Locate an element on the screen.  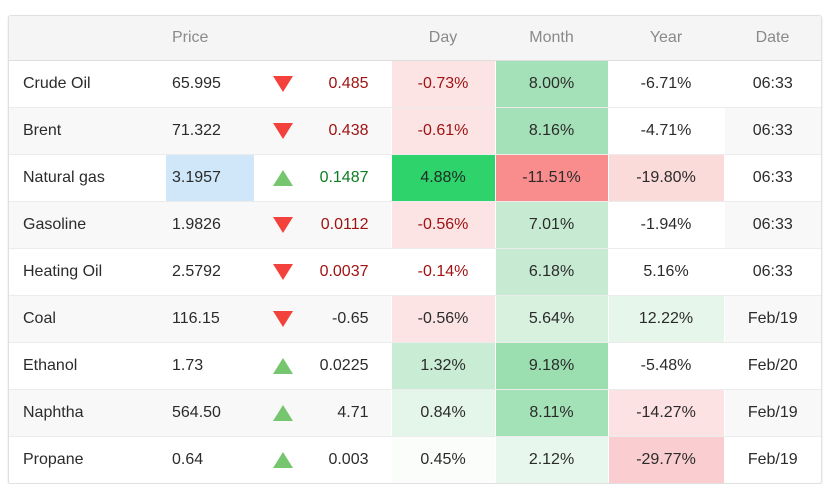
month-percent-cell: 5.64% is located at coordinates (551, 319).